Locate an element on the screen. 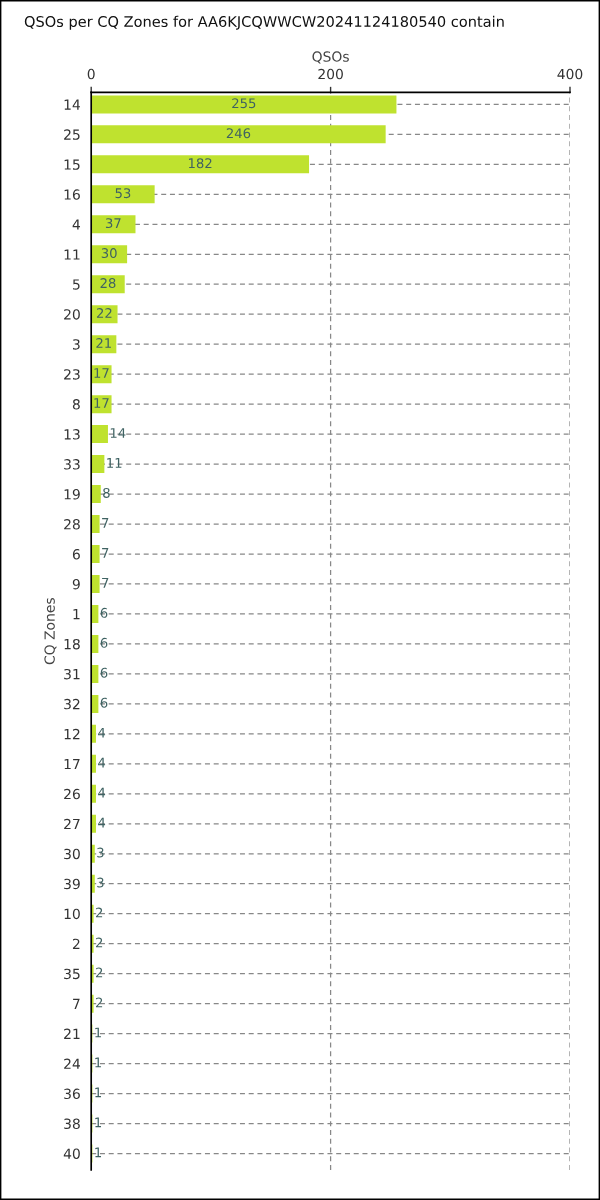 Image resolution: width=600 pixels, height=1200 pixels. y-tick-label: 14 is located at coordinates (72, 104).